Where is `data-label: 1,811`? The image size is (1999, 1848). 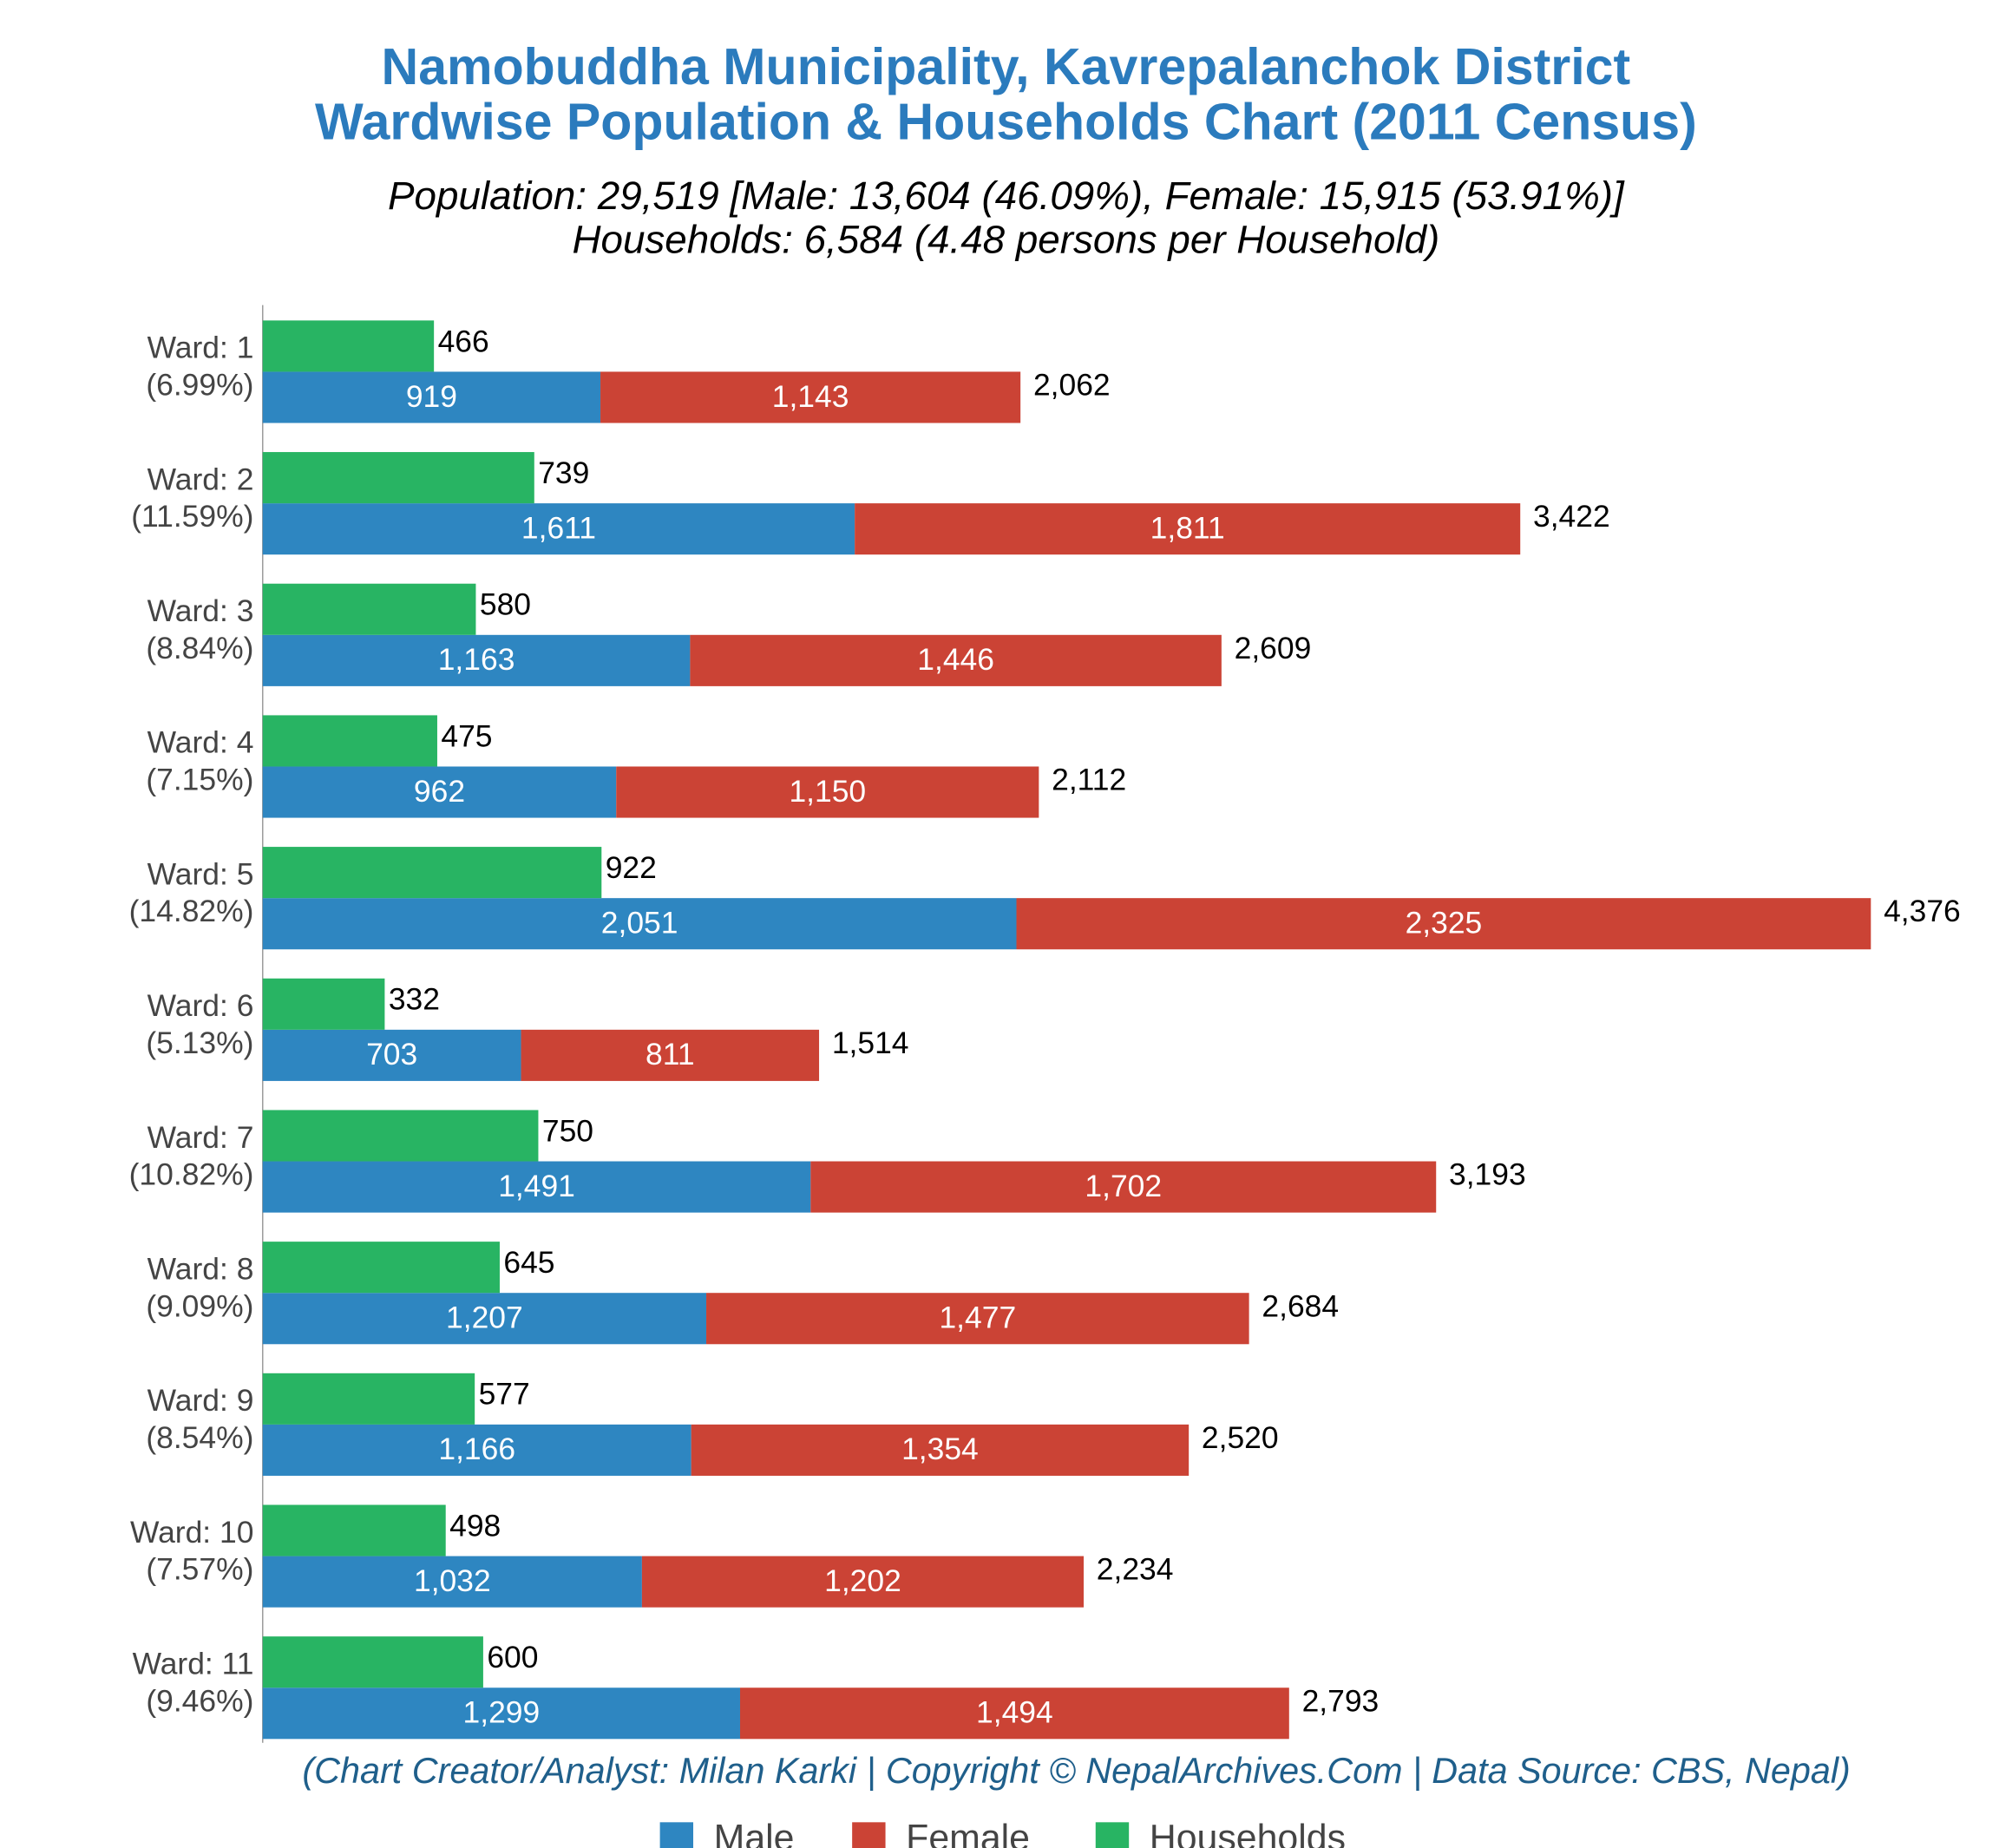
data-label: 1,811 is located at coordinates (1187, 528).